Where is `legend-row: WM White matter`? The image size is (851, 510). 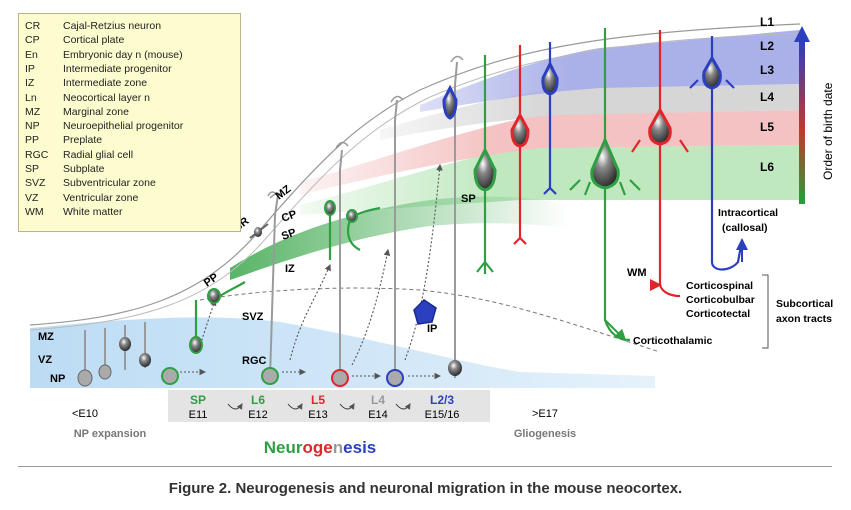
legend-row: WM White matter is located at coordinates (74, 212).